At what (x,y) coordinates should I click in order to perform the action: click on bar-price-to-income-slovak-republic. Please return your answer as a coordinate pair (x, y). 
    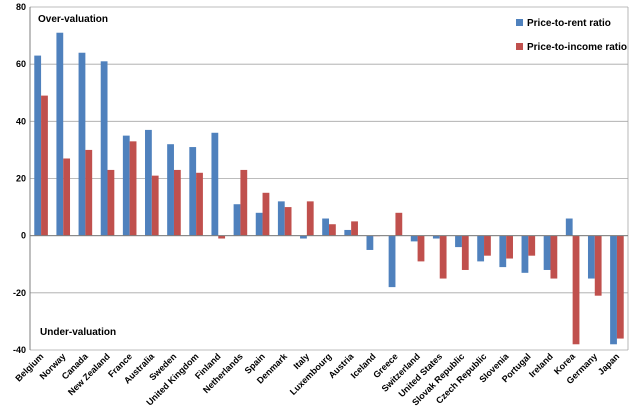
    Looking at the image, I should click on (465, 252).